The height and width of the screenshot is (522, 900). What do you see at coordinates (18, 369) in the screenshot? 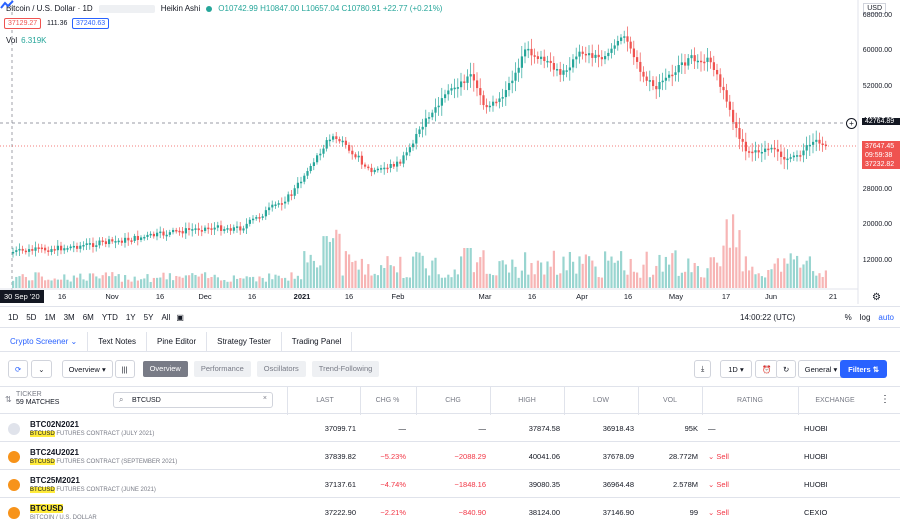
I see `refresh-icon: ⟳` at bounding box center [18, 369].